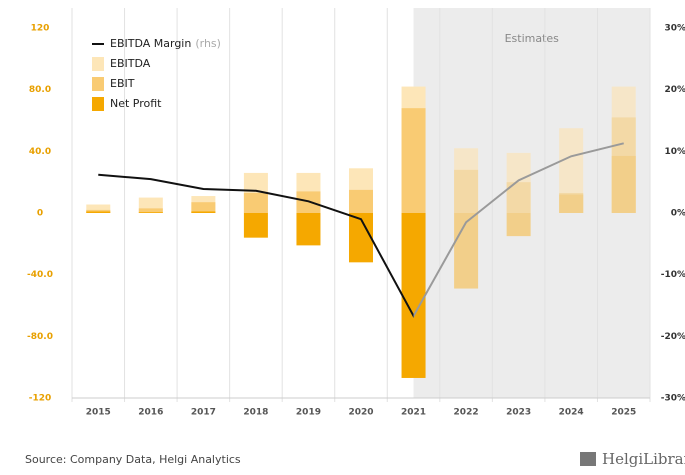 The width and height of the screenshot is (685, 475). I want to click on x-tick-label: 2021, so click(413, 413).